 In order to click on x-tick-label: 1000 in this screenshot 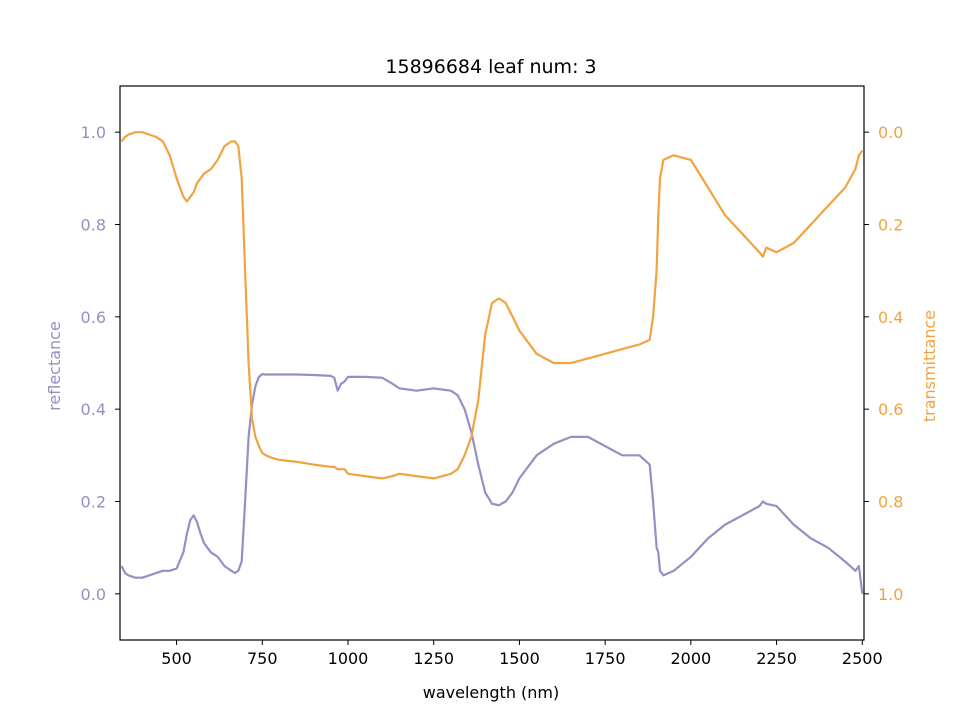, I will do `click(348, 658)`.